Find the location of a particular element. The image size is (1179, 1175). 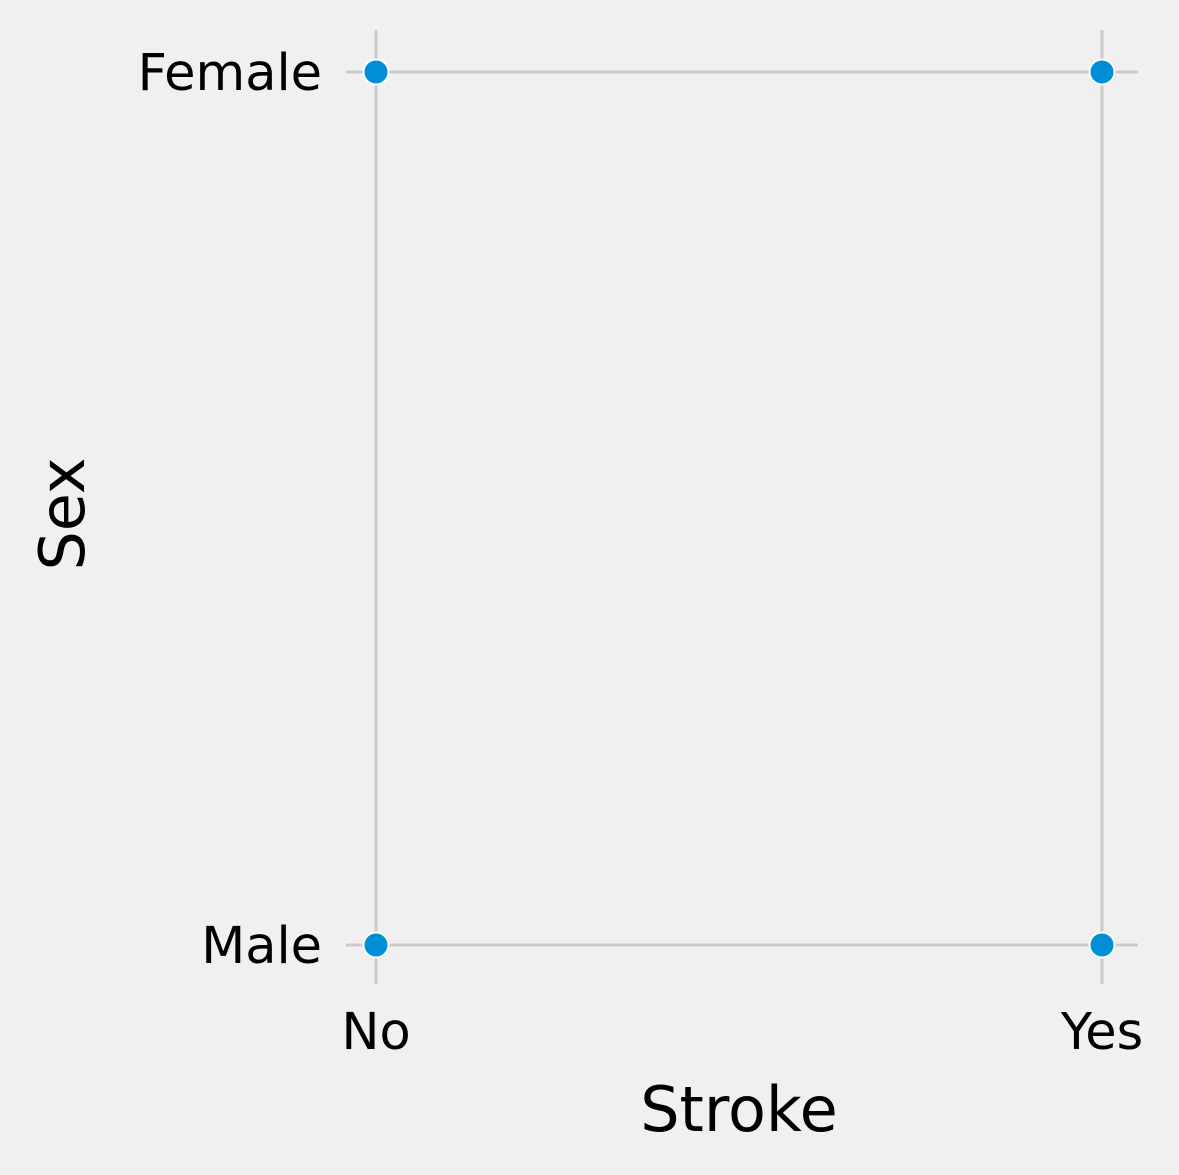

x-axis-label: Stroke is located at coordinates (739, 1109).